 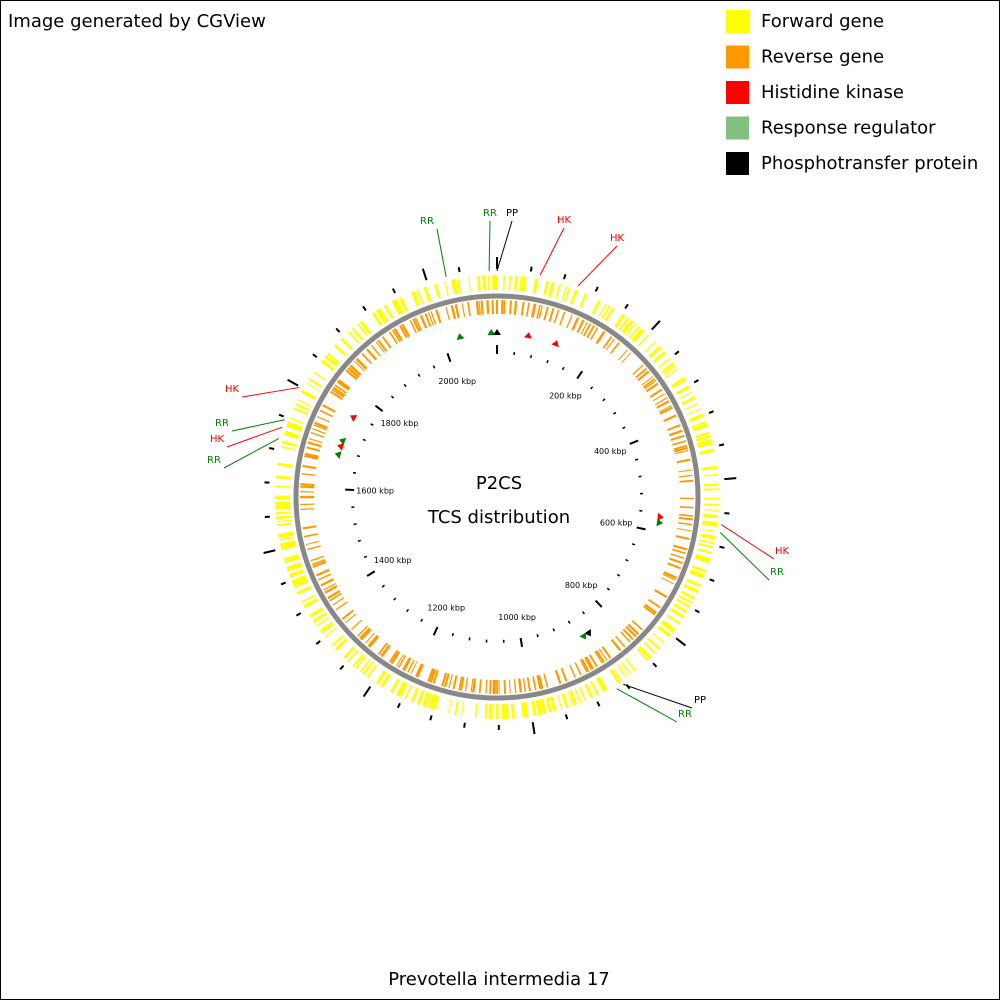 What do you see at coordinates (137, 21) in the screenshot?
I see `header: Image generated by CGView` at bounding box center [137, 21].